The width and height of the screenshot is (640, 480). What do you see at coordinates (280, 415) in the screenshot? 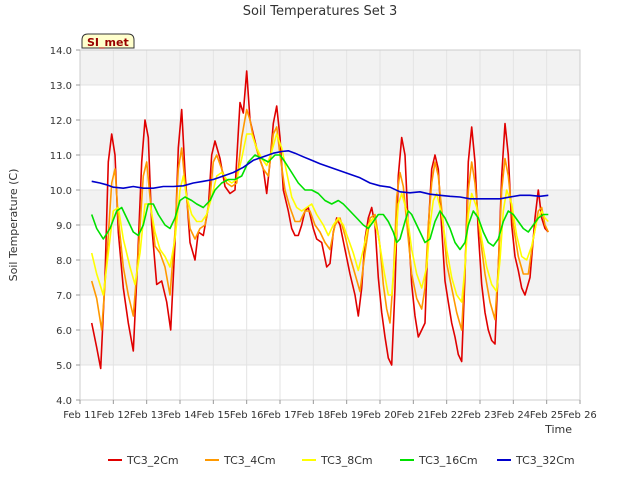
I see `x-tick-label: Feb 17` at bounding box center [280, 415].